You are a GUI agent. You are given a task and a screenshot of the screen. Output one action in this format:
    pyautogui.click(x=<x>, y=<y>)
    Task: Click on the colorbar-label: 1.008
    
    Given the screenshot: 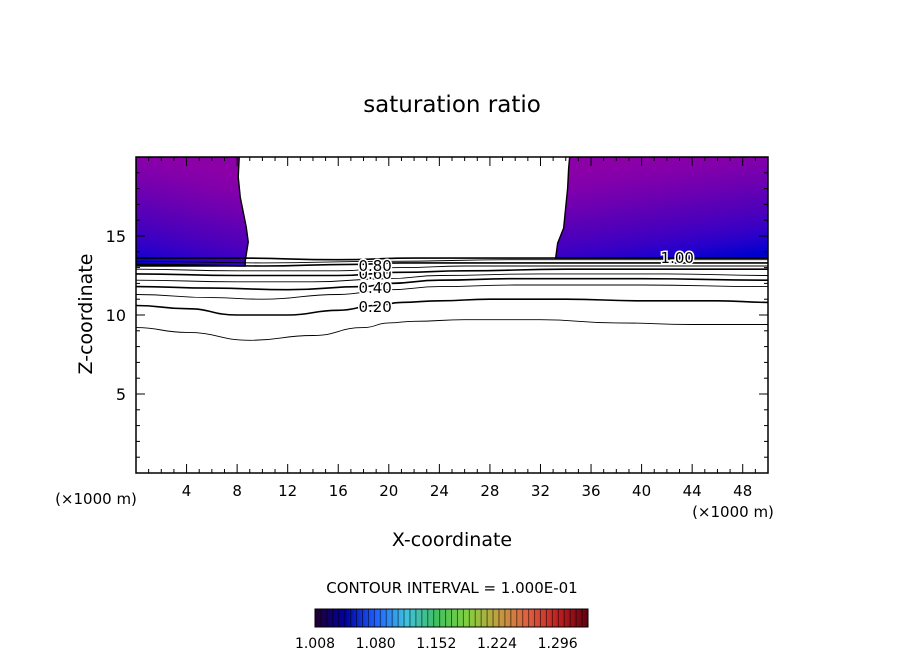 What is the action you would take?
    pyautogui.click(x=315, y=644)
    